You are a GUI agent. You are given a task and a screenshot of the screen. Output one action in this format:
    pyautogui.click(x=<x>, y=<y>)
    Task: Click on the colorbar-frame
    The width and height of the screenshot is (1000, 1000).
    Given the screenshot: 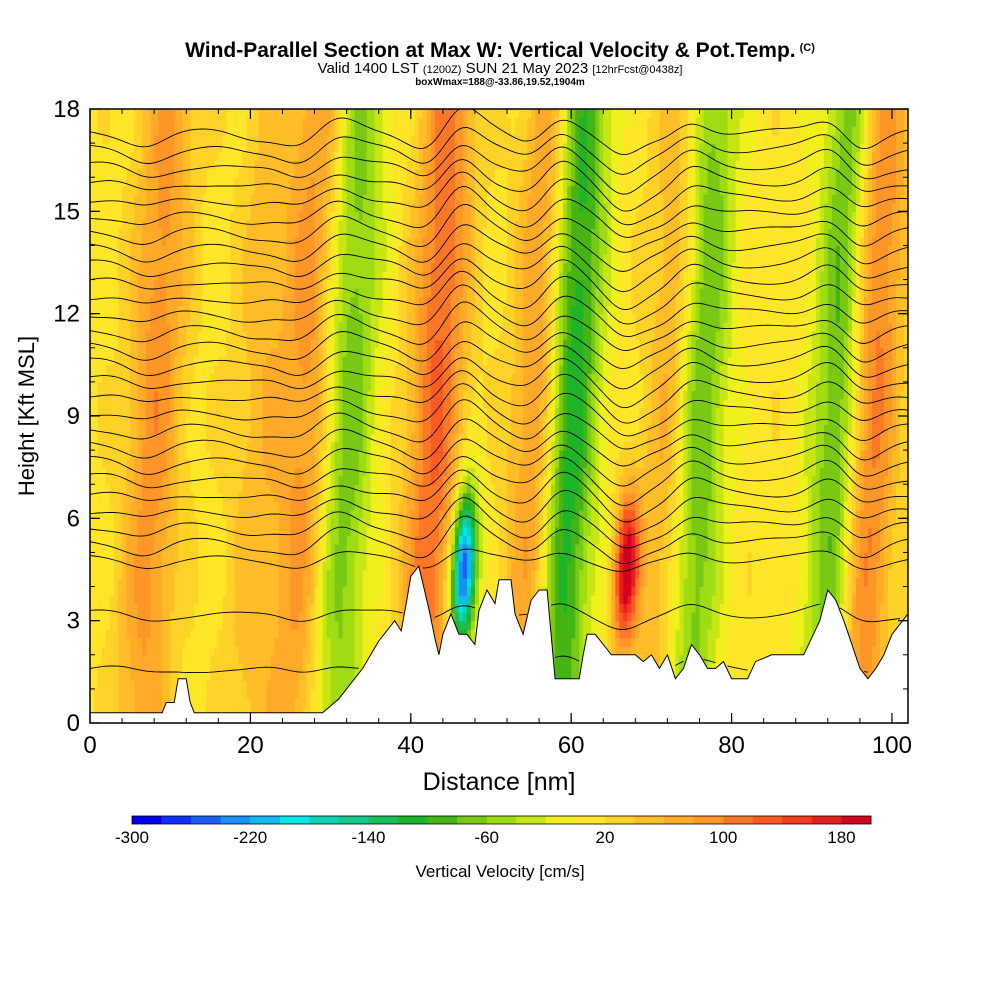 What is the action you would take?
    pyautogui.click(x=501, y=820)
    